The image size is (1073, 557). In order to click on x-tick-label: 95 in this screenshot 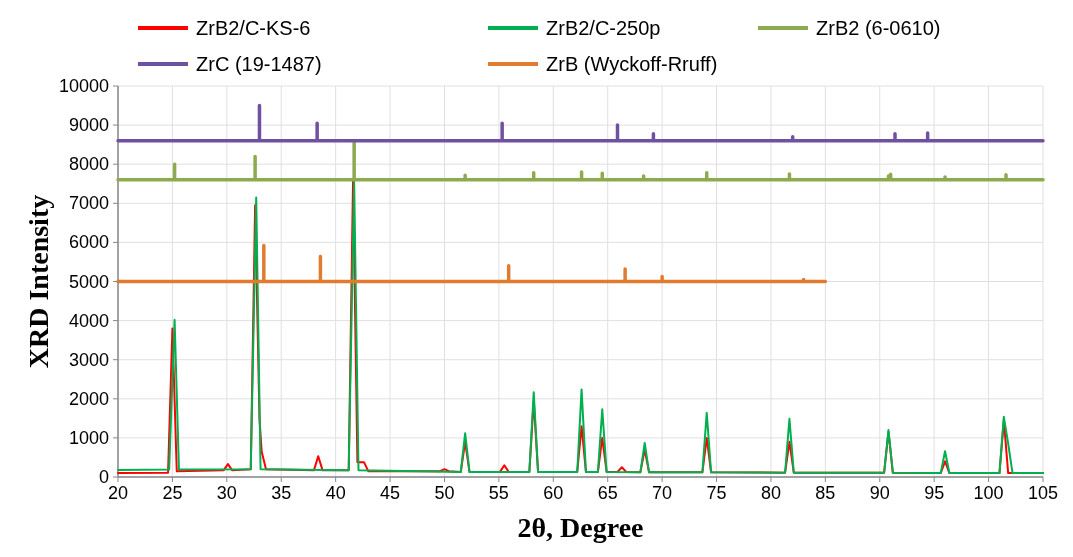, I will do `click(934, 493)`.